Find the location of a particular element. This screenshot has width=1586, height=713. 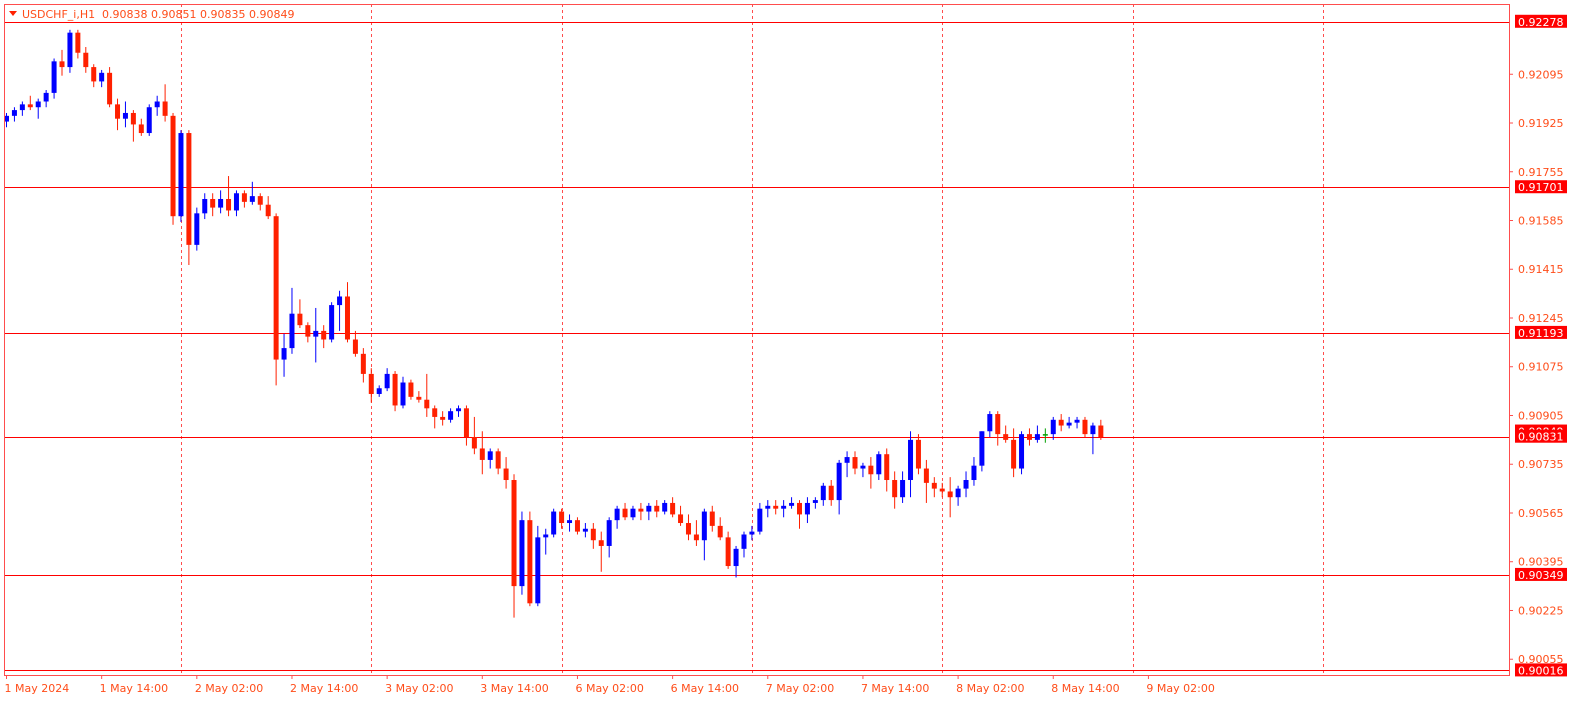

x-tick-label: 7 May 02:00 is located at coordinates (800, 688).